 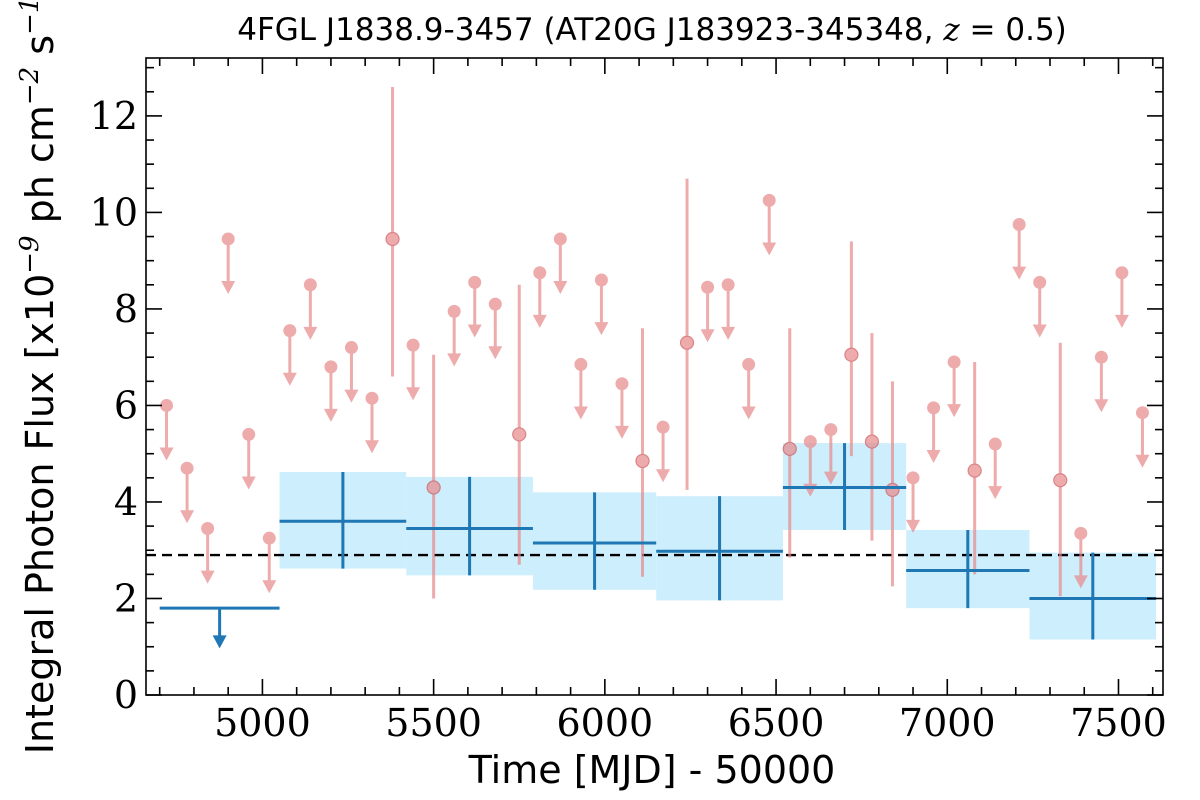 What do you see at coordinates (114, 116) in the screenshot?
I see `y-tick-label: 12` at bounding box center [114, 116].